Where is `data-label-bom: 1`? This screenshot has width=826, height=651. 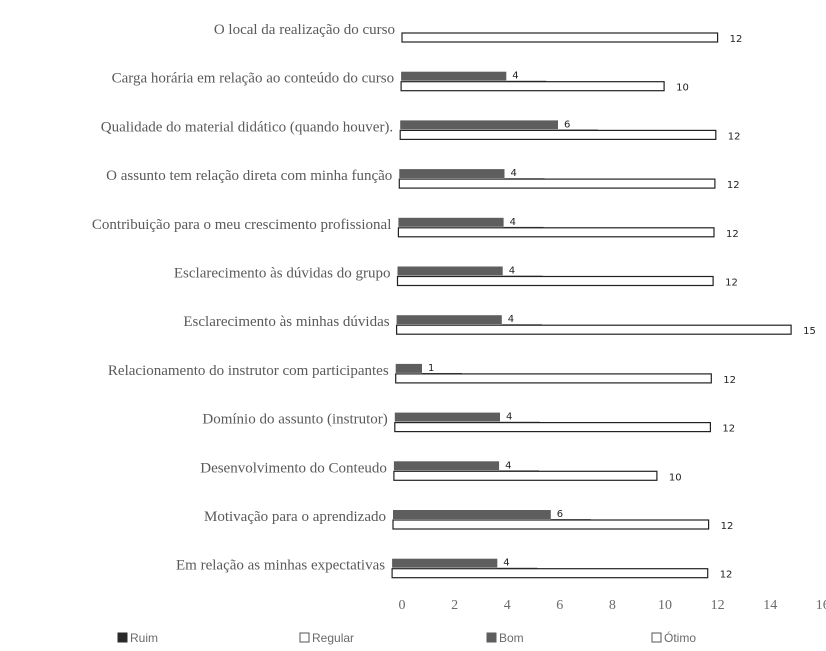
data-label-bom: 1 is located at coordinates (431, 368).